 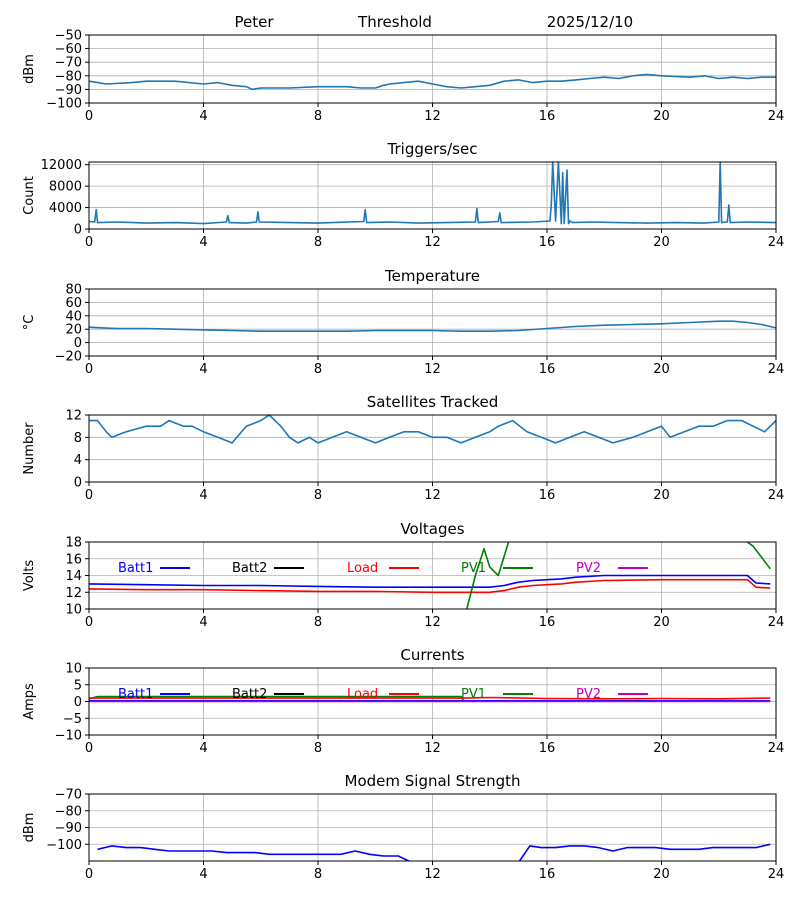 I want to click on y-axis-label: Volts, so click(x=29, y=576).